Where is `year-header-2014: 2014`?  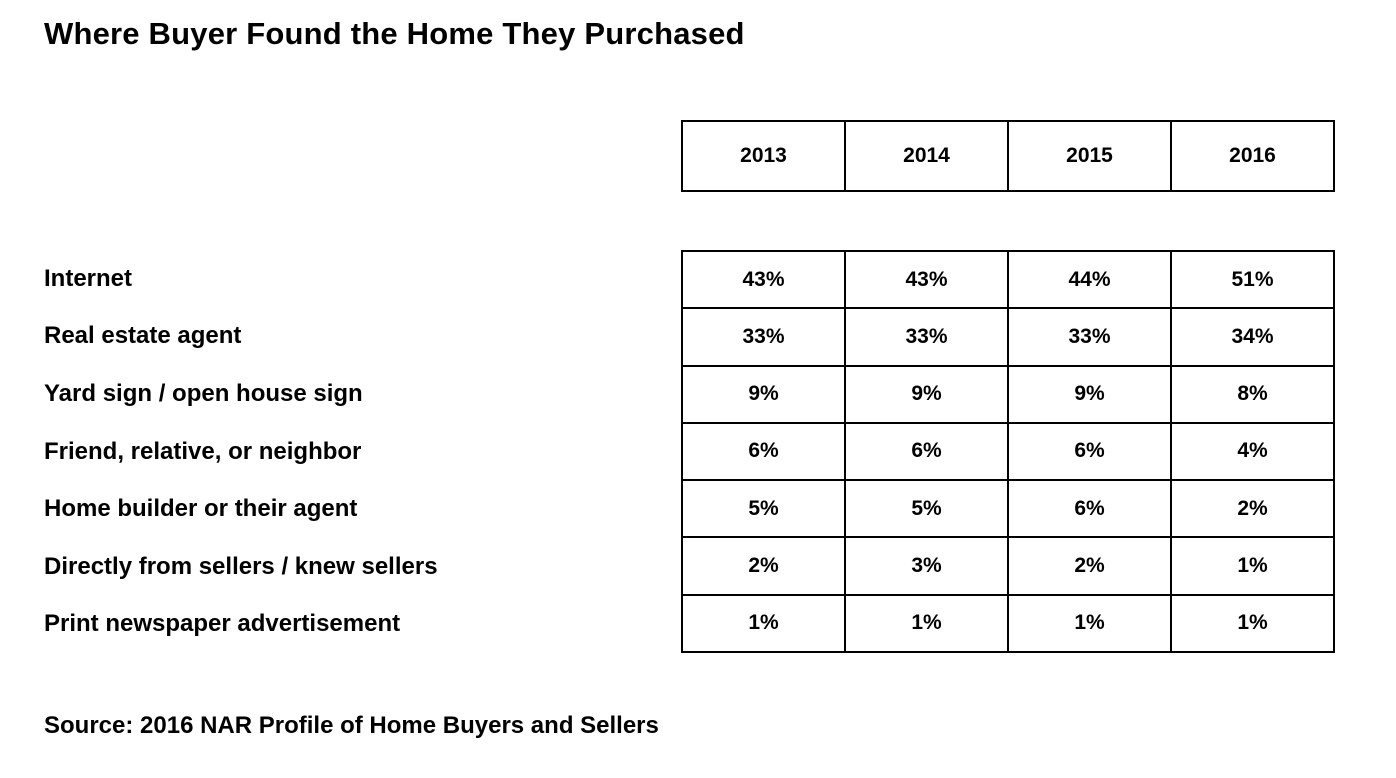
year-header-2014: 2014 is located at coordinates (925, 156).